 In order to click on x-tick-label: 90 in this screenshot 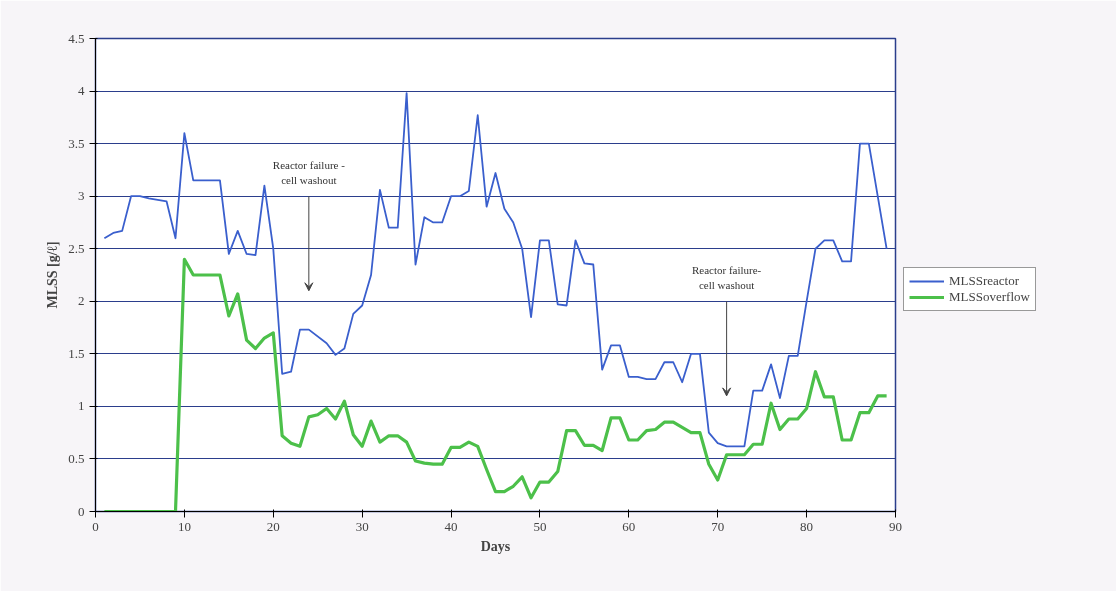, I will do `click(895, 526)`.